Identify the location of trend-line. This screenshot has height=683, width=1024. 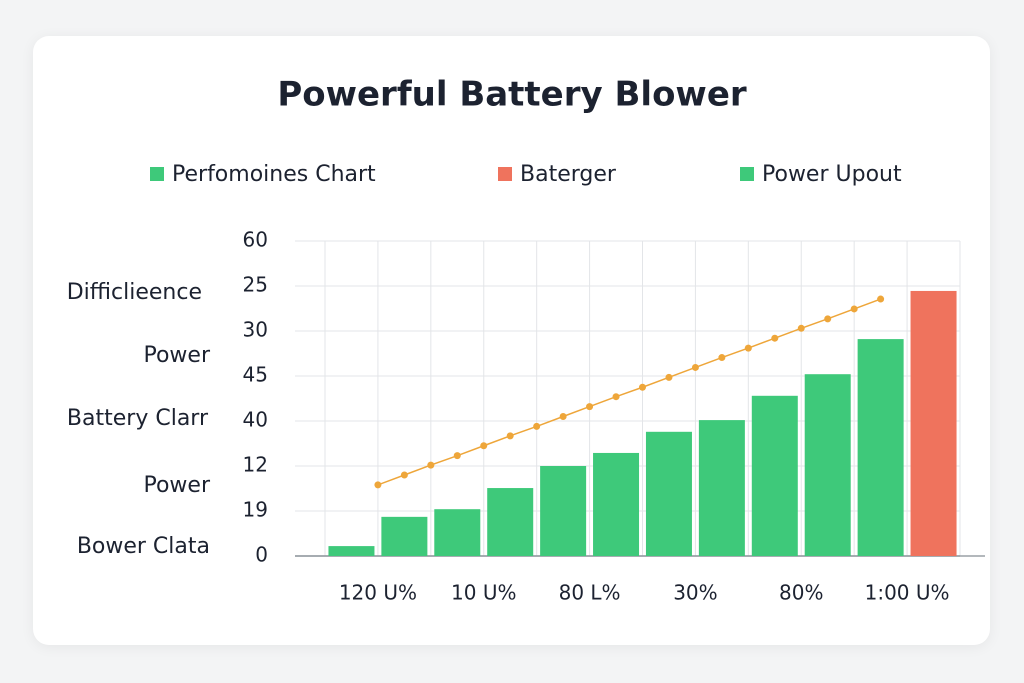
(629, 392).